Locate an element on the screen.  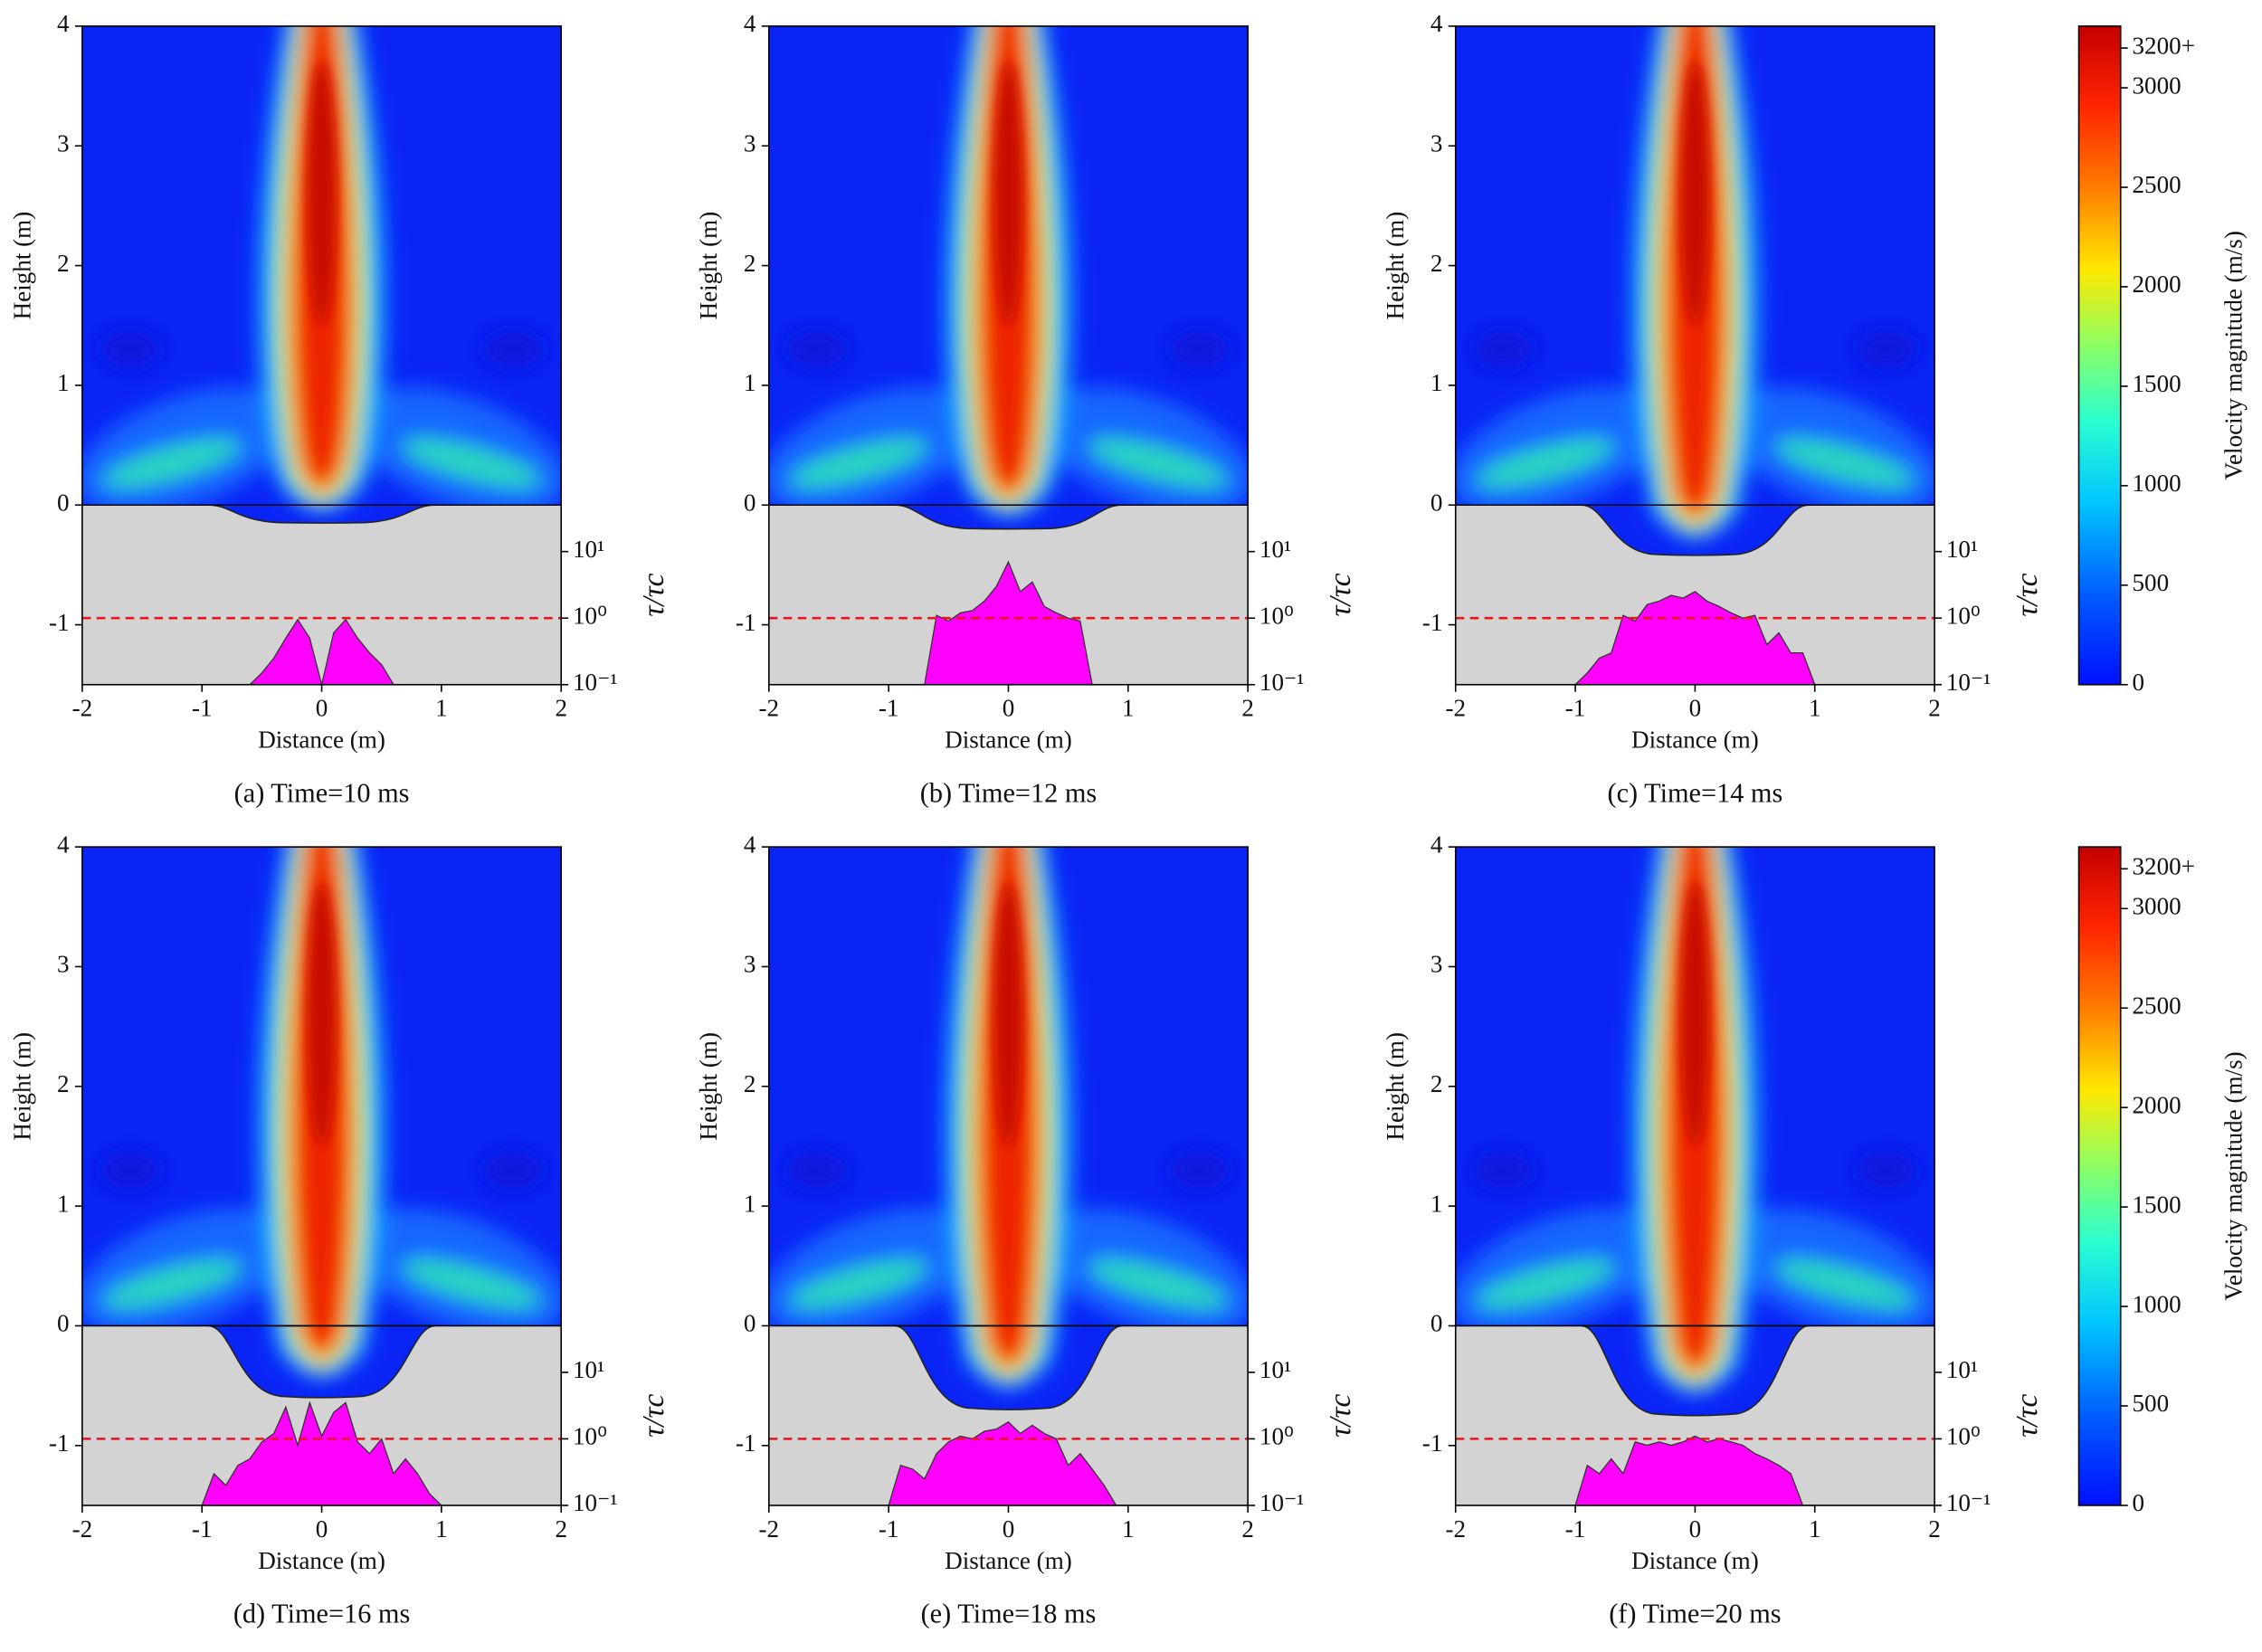
colorbar-tick-label: 2500 is located at coordinates (2157, 184).